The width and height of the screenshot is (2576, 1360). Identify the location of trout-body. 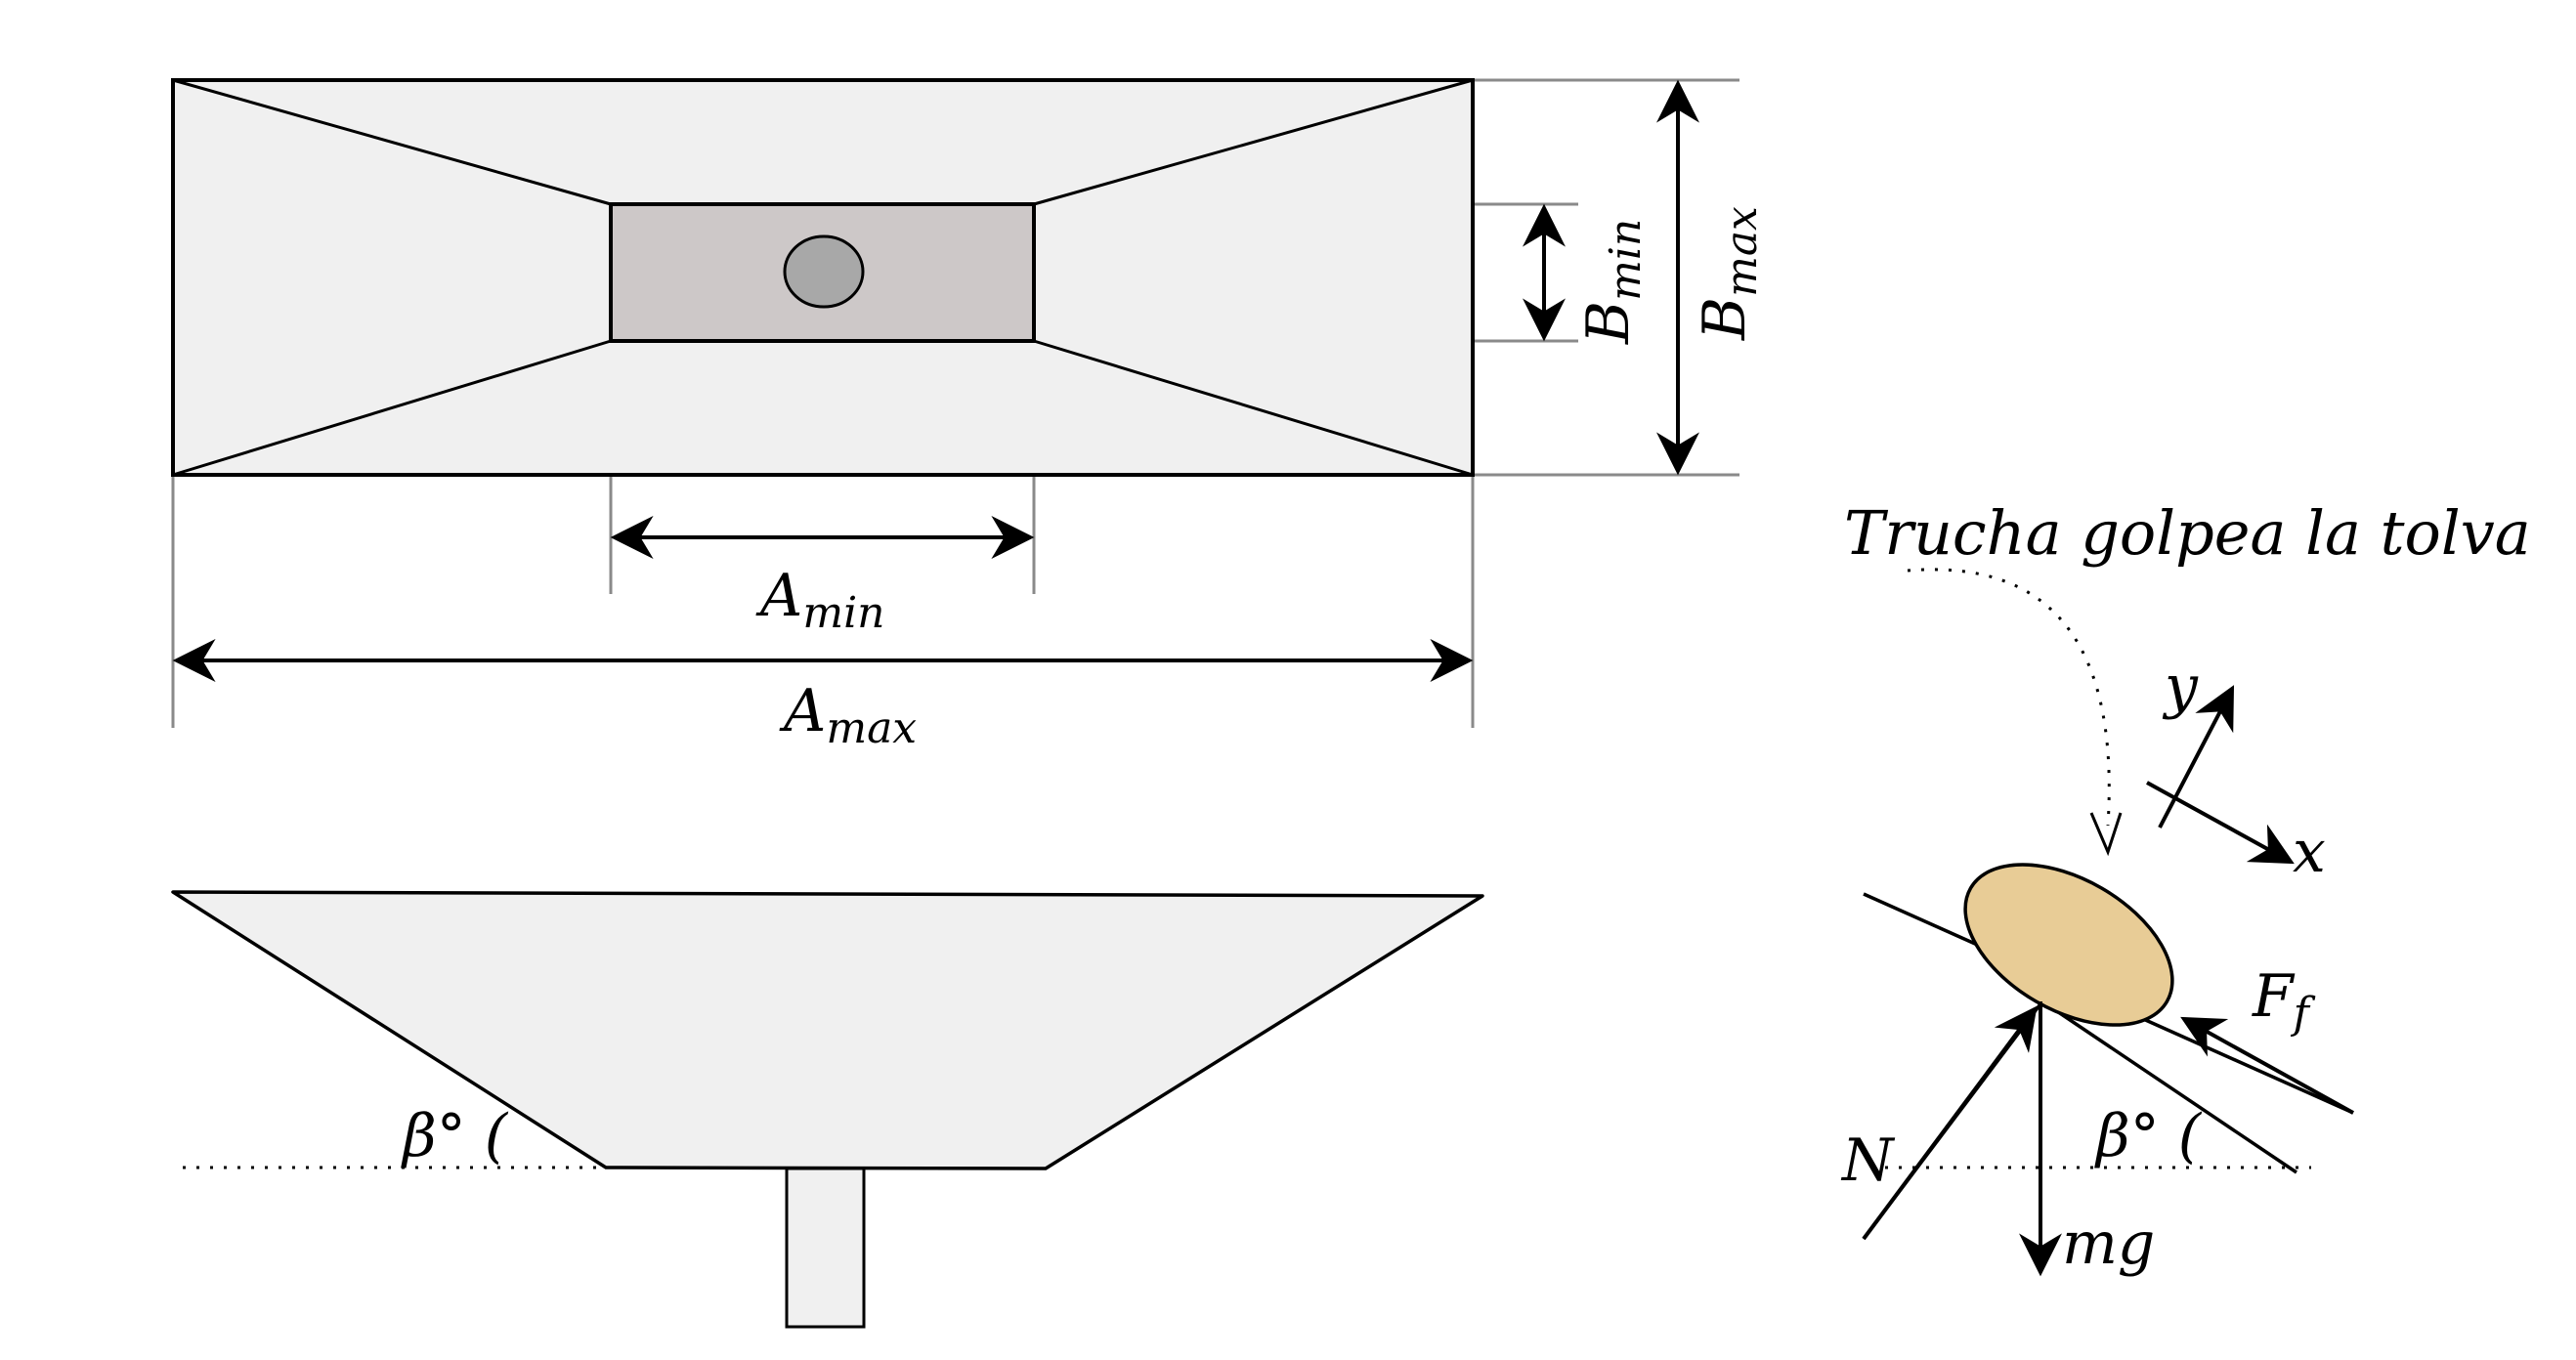
(2068, 945).